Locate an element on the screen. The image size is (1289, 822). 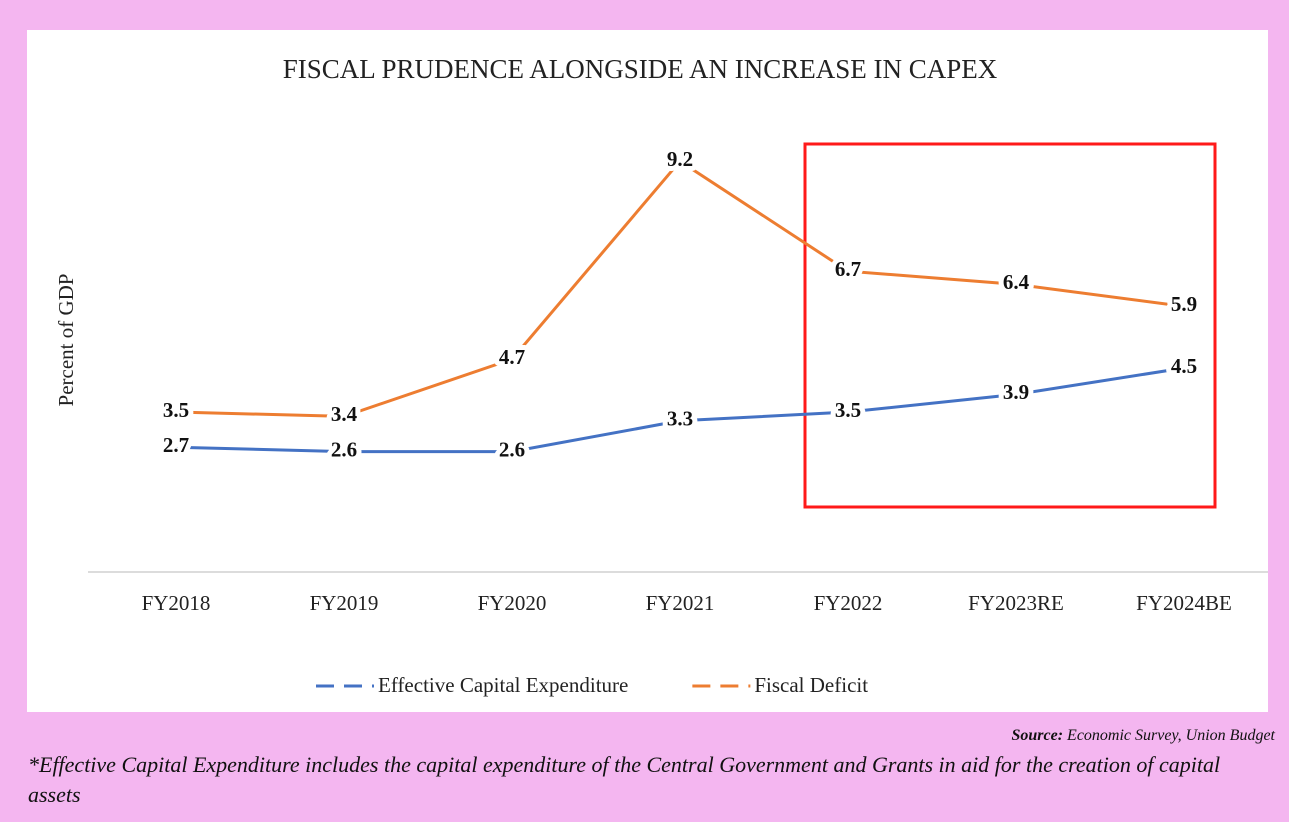
source-text: Economic Survey, Union Budget is located at coordinates (1171, 735).